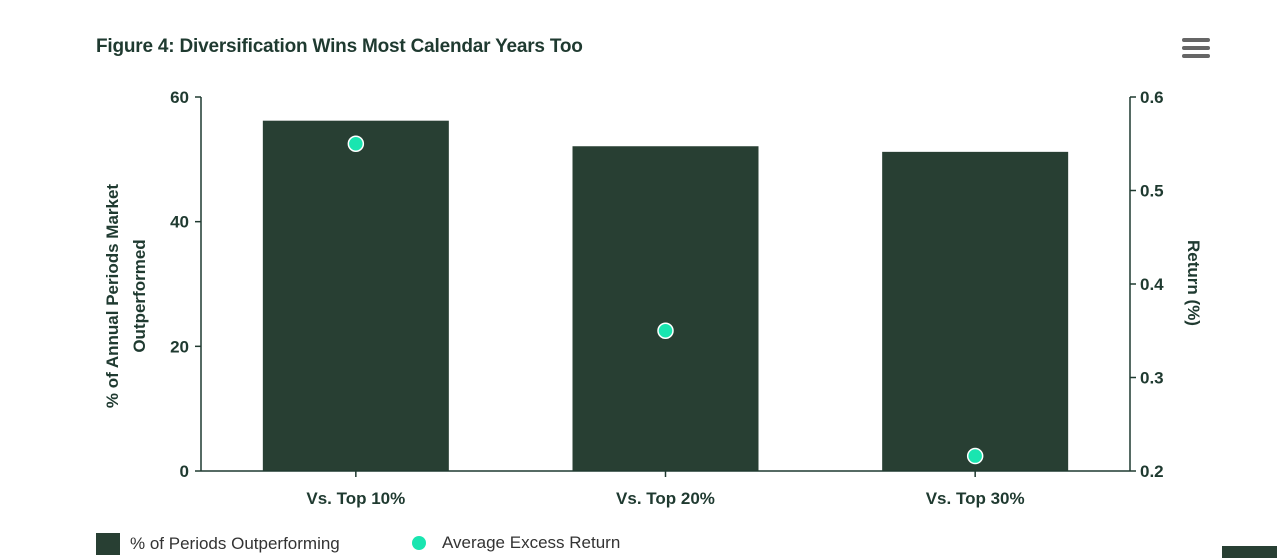  What do you see at coordinates (1193, 283) in the screenshot?
I see `y-axis-right-label: Return (%)` at bounding box center [1193, 283].